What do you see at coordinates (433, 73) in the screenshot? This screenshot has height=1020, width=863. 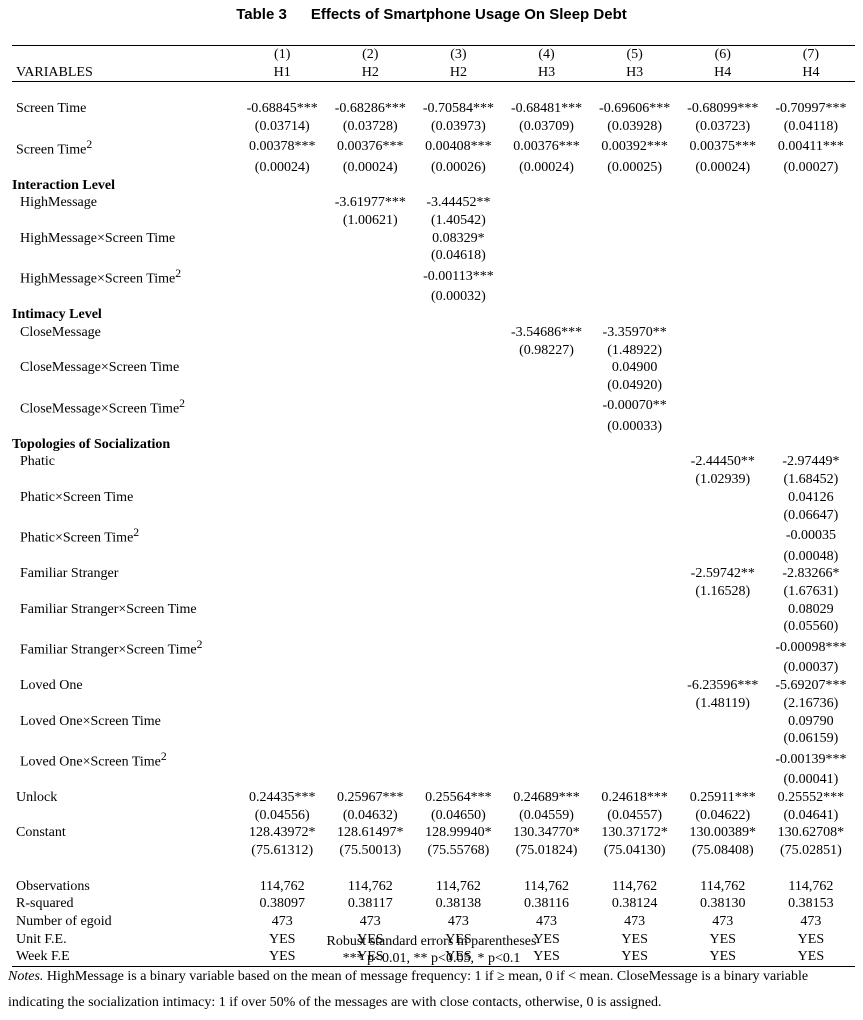 I see `header-row-hypotheses: VARIABLES H1 H2 H2 H3 H3 H4 H4` at bounding box center [433, 73].